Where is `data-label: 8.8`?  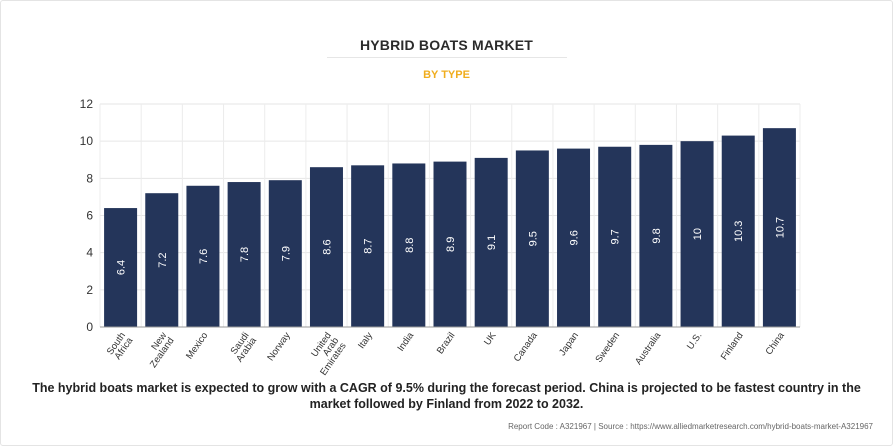 data-label: 8.8 is located at coordinates (410, 245).